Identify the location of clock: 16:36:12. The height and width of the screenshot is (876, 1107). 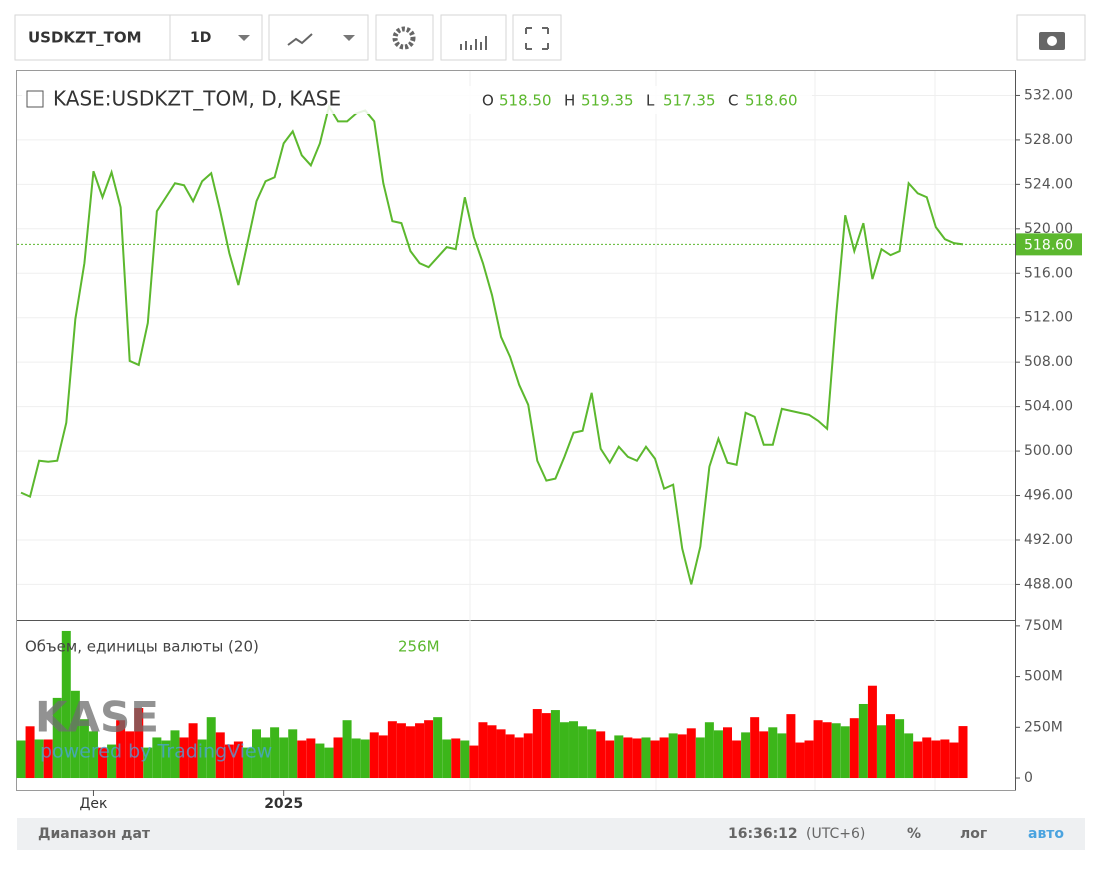
(763, 834).